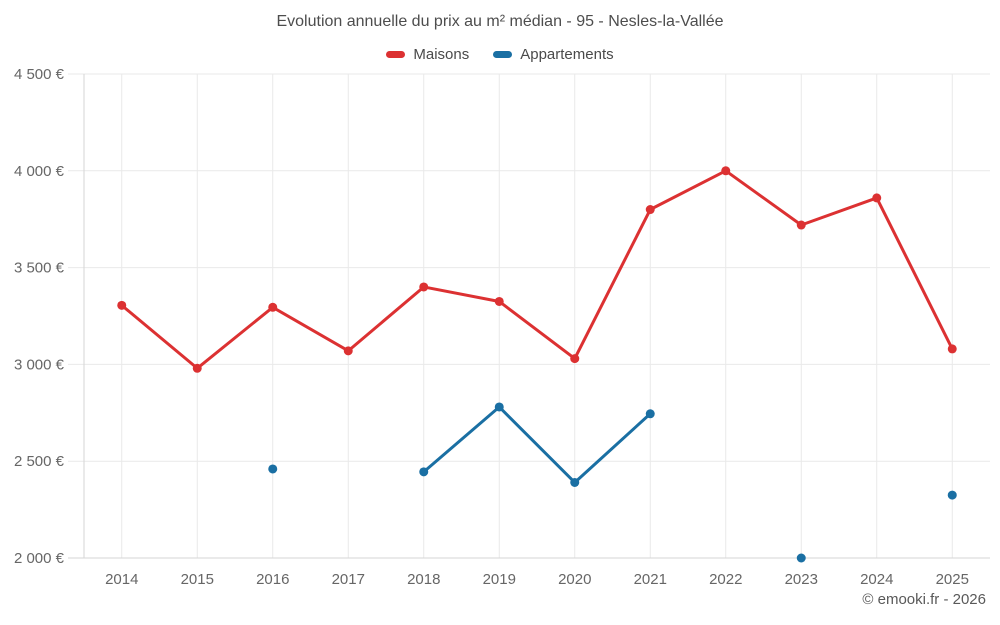 This screenshot has width=1000, height=625. What do you see at coordinates (575, 482) in the screenshot?
I see `data-point-appartements-2020` at bounding box center [575, 482].